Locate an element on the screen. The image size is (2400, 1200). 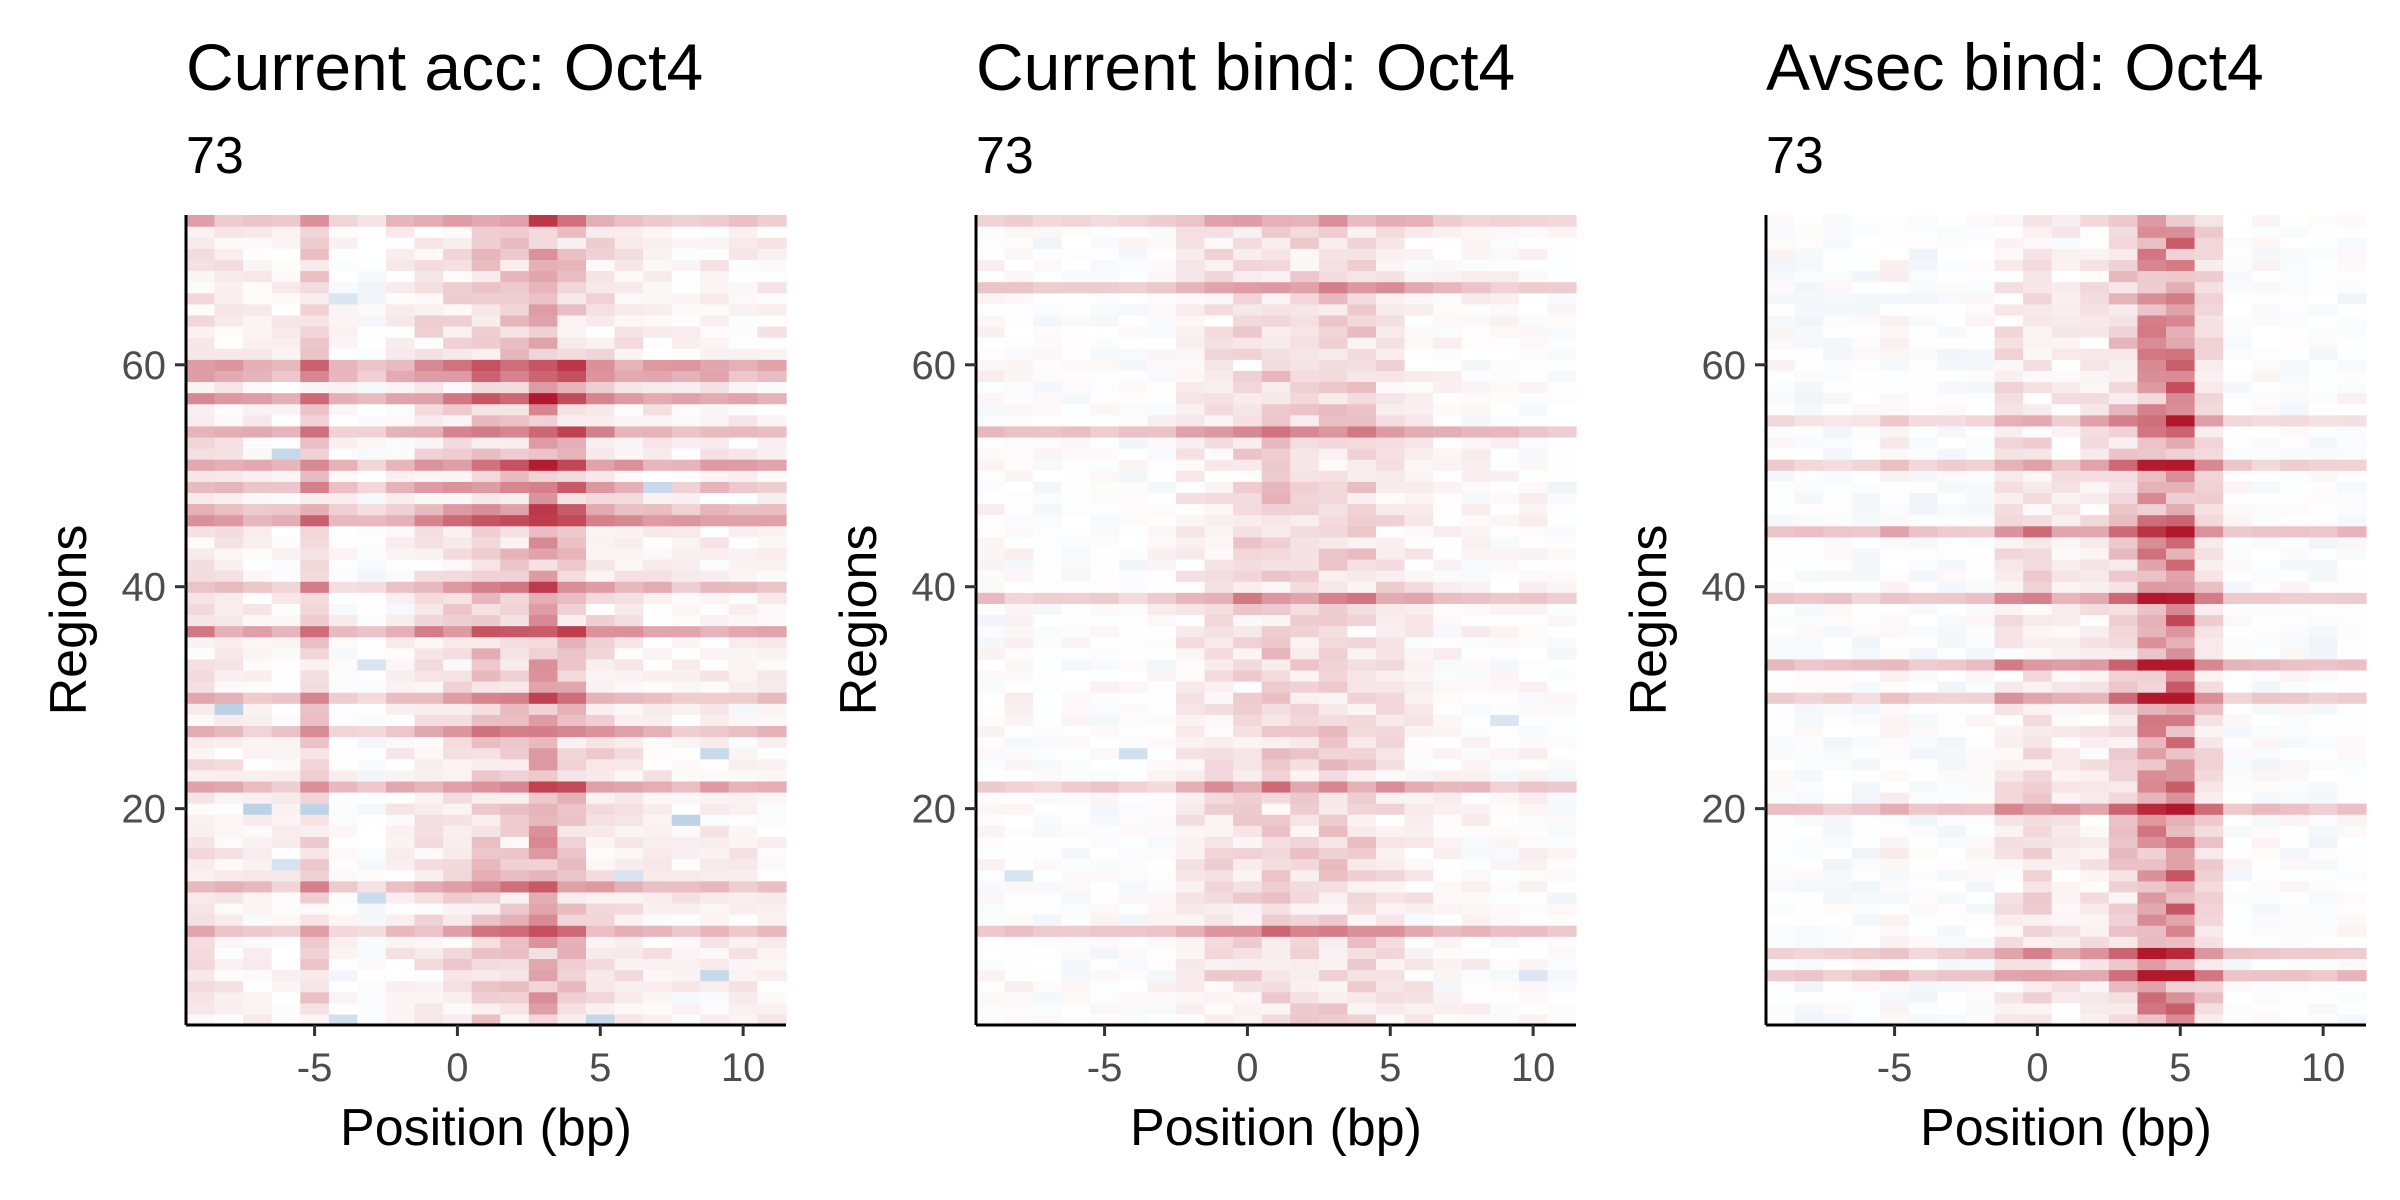
y-tick-label: 40 is located at coordinates (934, 588).